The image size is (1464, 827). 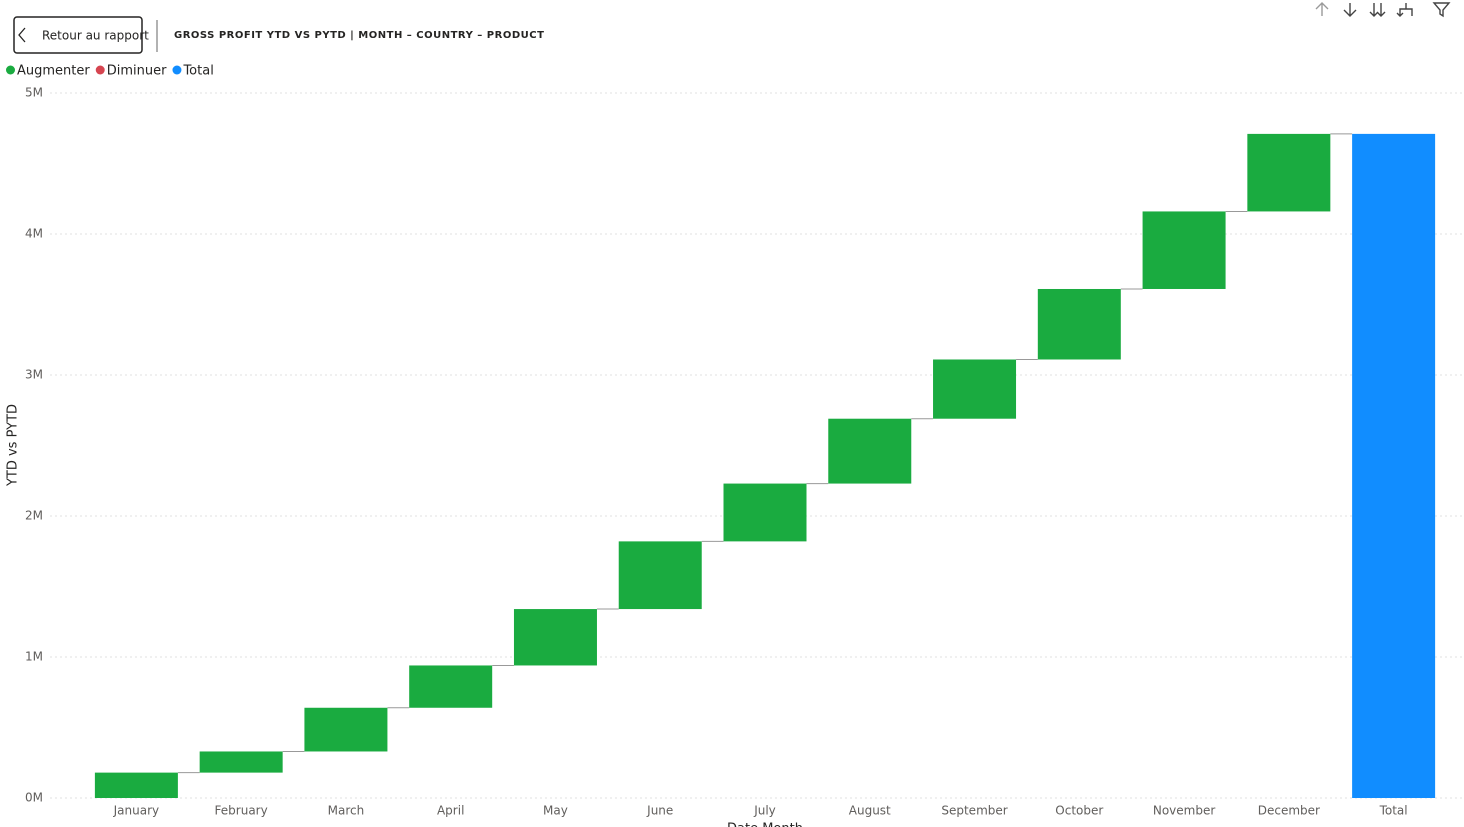 I want to click on icon-drill, so click(x=1404, y=10).